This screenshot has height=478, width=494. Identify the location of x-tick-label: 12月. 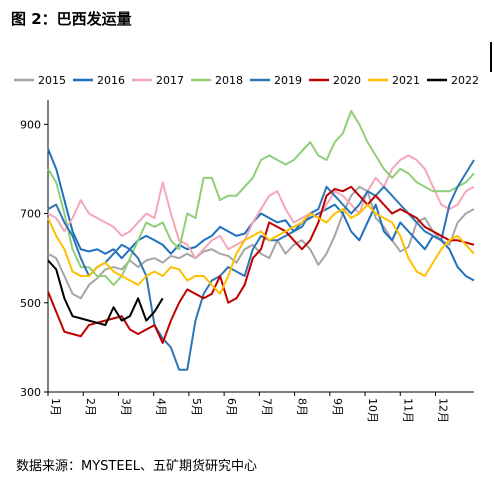
(442, 410).